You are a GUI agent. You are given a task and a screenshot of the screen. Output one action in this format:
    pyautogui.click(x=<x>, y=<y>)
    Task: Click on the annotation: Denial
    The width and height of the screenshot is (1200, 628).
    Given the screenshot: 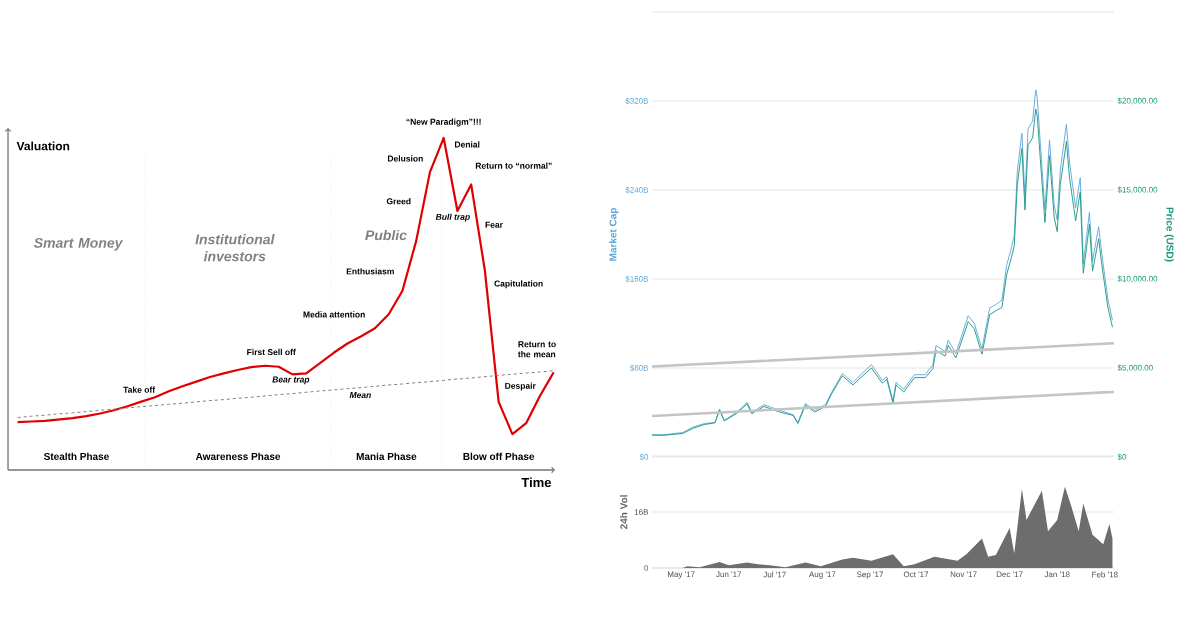 What is the action you would take?
    pyautogui.click(x=467, y=144)
    